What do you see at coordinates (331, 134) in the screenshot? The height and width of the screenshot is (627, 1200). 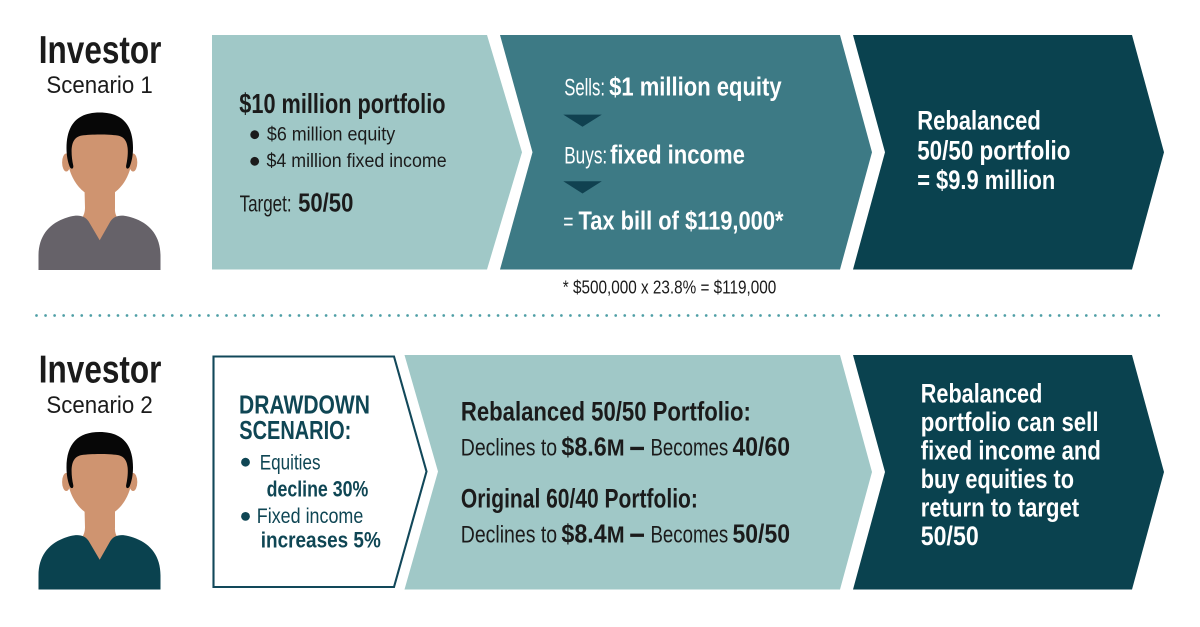 I see `svg-text: $6 million equity` at bounding box center [331, 134].